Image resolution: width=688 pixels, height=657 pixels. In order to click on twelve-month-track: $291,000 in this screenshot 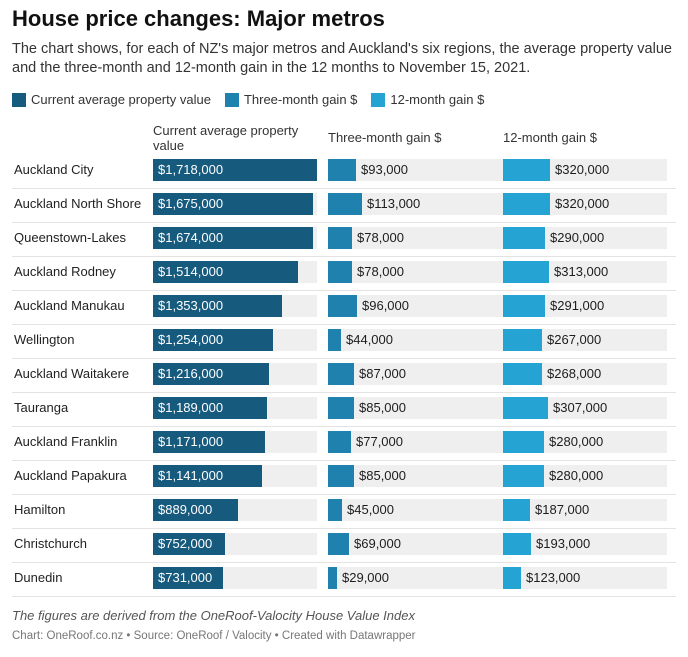, I will do `click(585, 306)`.